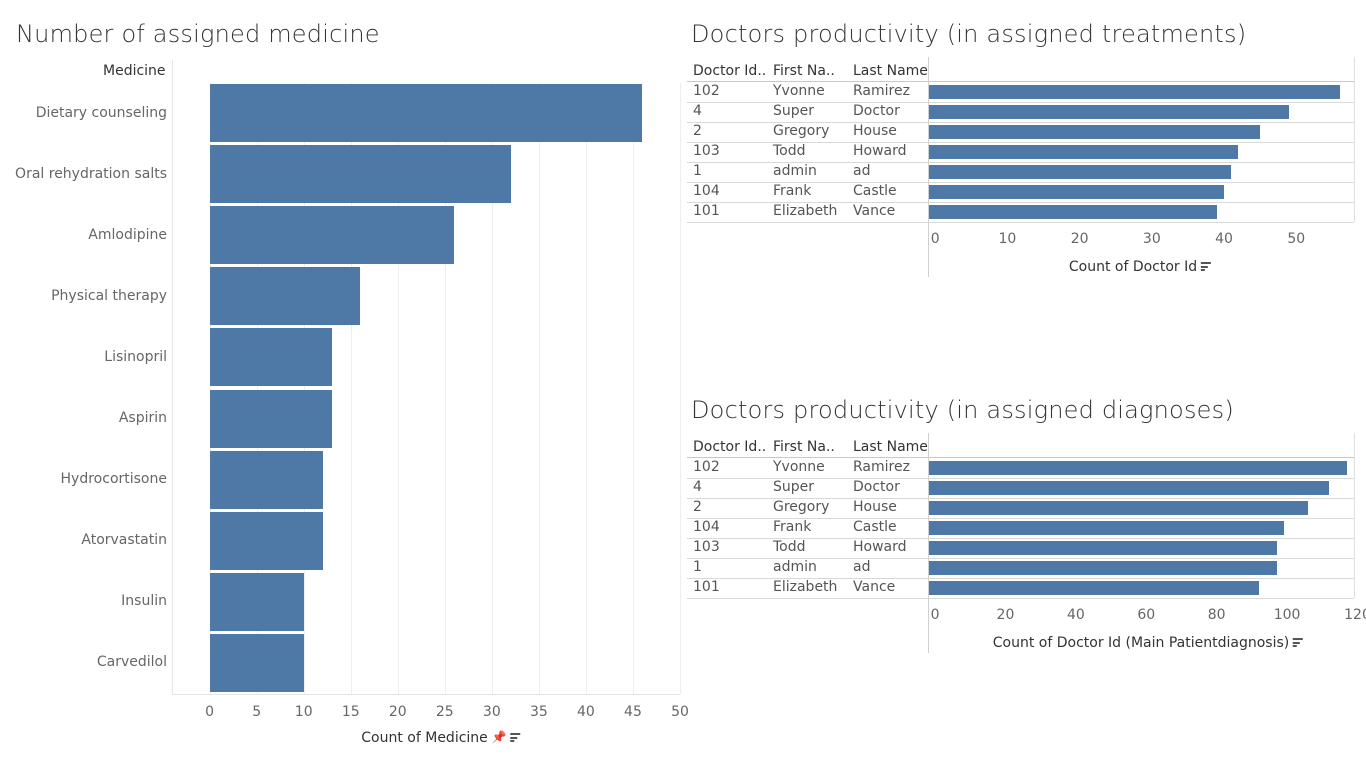 The width and height of the screenshot is (1366, 768). Describe the element at coordinates (134, 71) in the screenshot. I see `medicine-column-header: Medicine` at that location.